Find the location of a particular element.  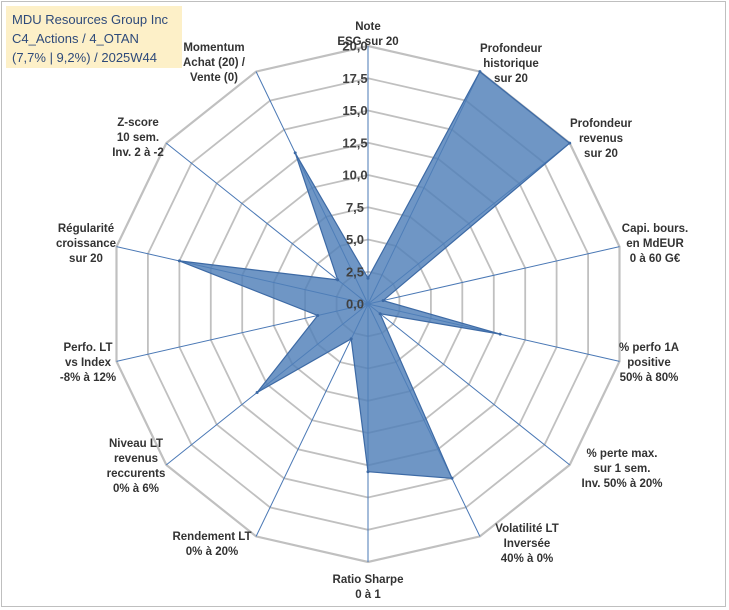

axis-label-6-line-1: Inversée is located at coordinates (527, 544).